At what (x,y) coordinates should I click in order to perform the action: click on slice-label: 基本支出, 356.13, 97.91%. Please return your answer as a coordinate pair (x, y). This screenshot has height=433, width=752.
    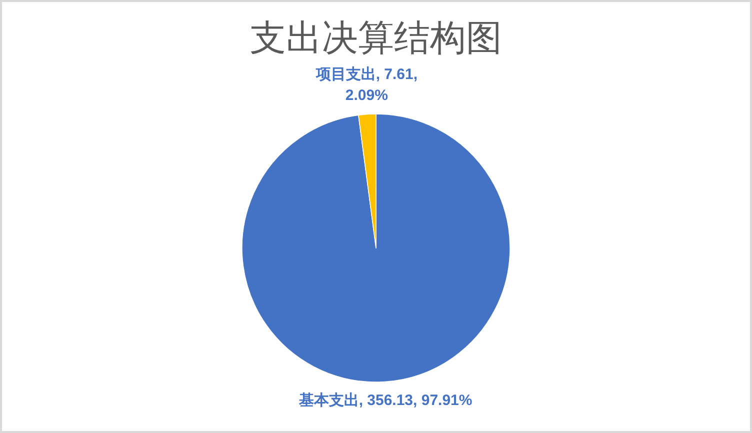
    Looking at the image, I should click on (385, 400).